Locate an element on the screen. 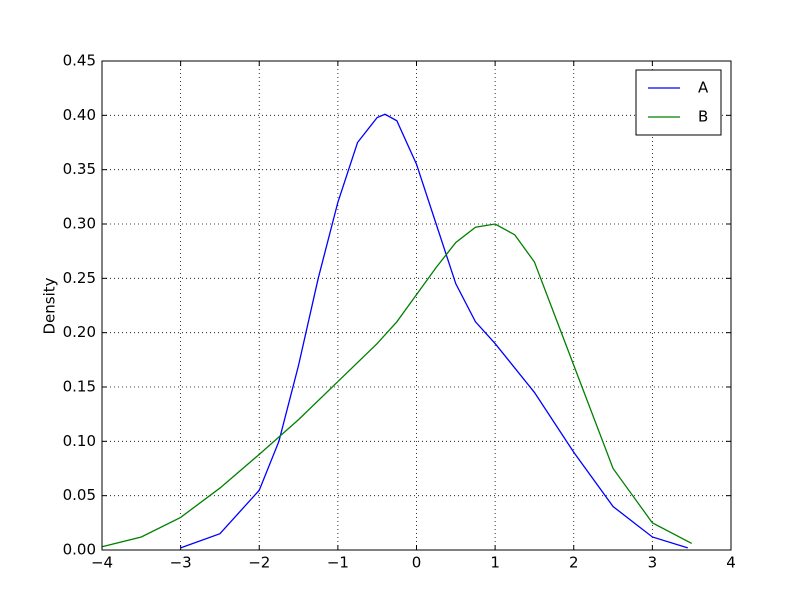  x-tick-label: 3 is located at coordinates (653, 563).